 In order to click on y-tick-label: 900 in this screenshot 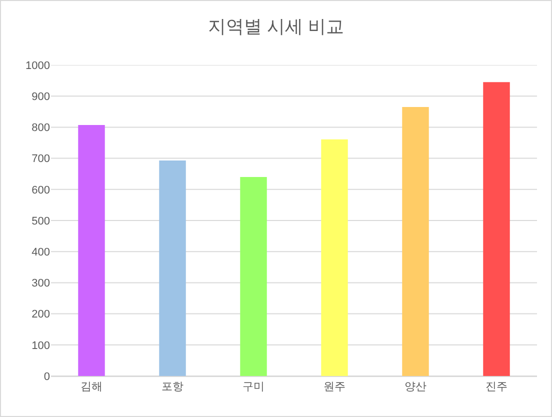, I will do `click(41, 96)`.